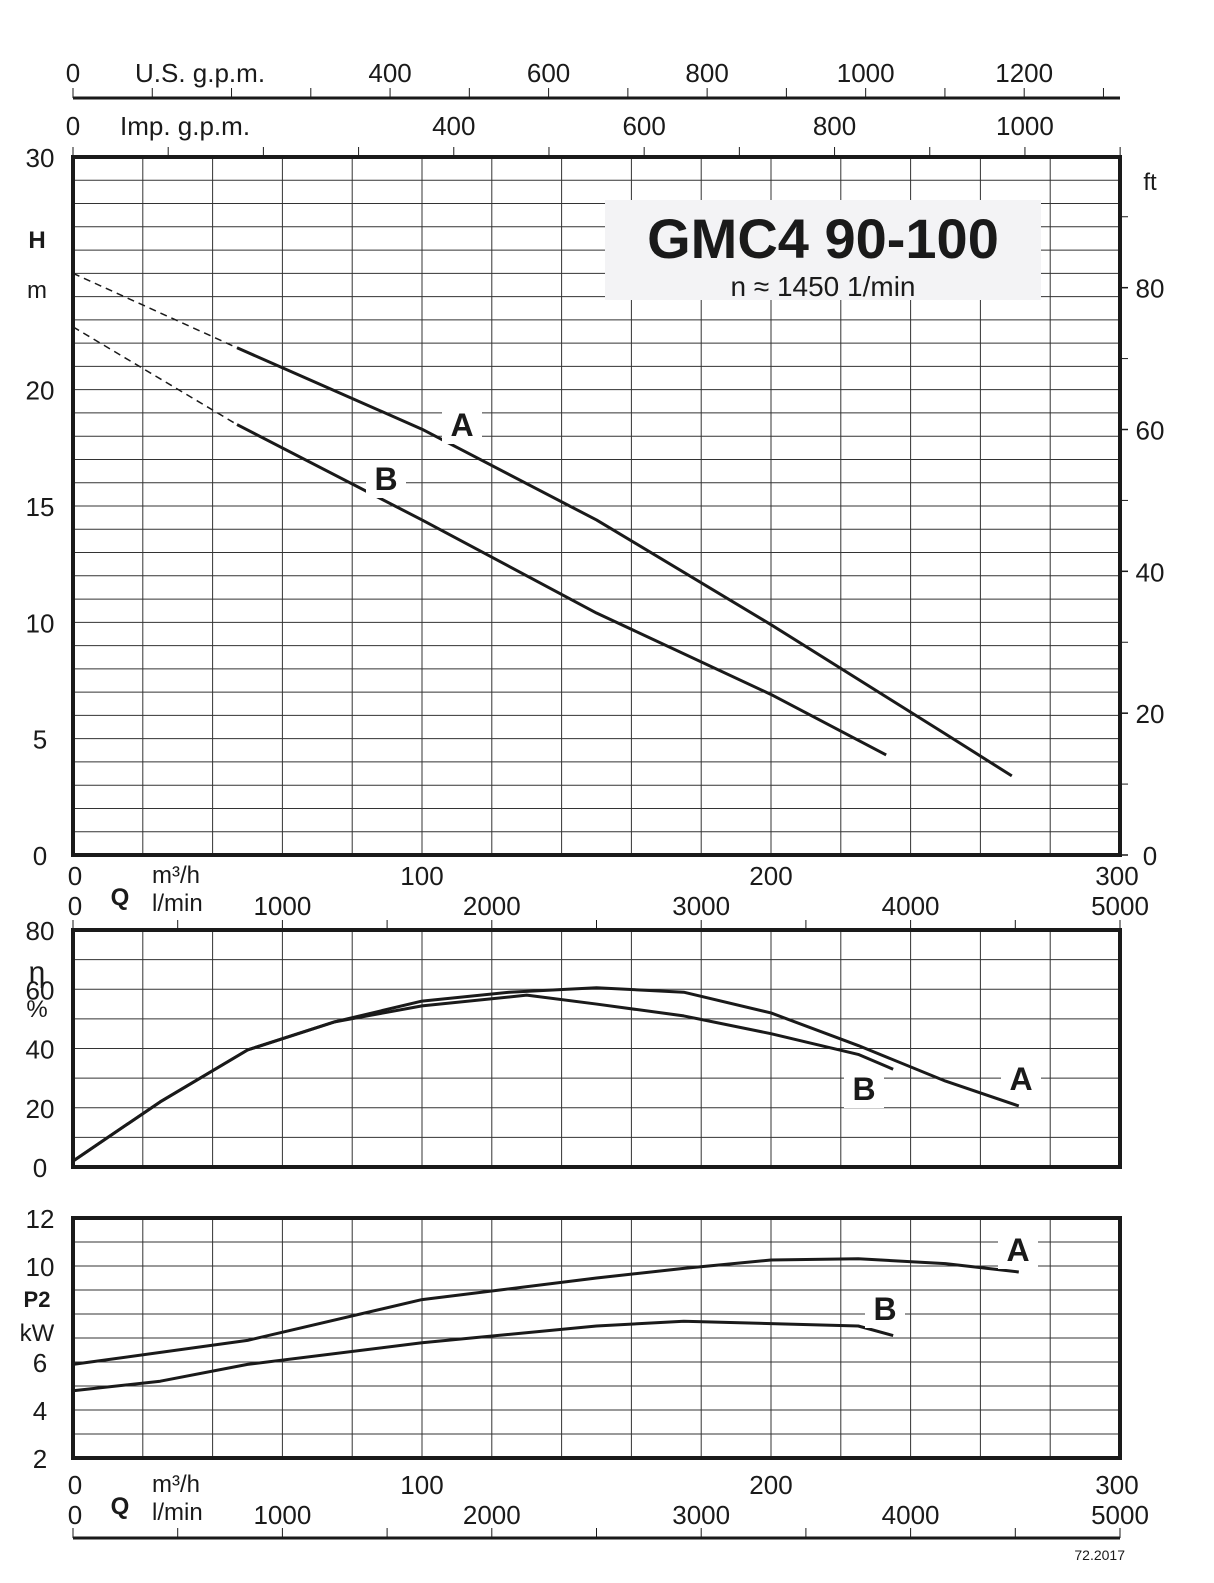  I want to click on chart-subtitle: n ≈ 1450 1/min, so click(822, 286).